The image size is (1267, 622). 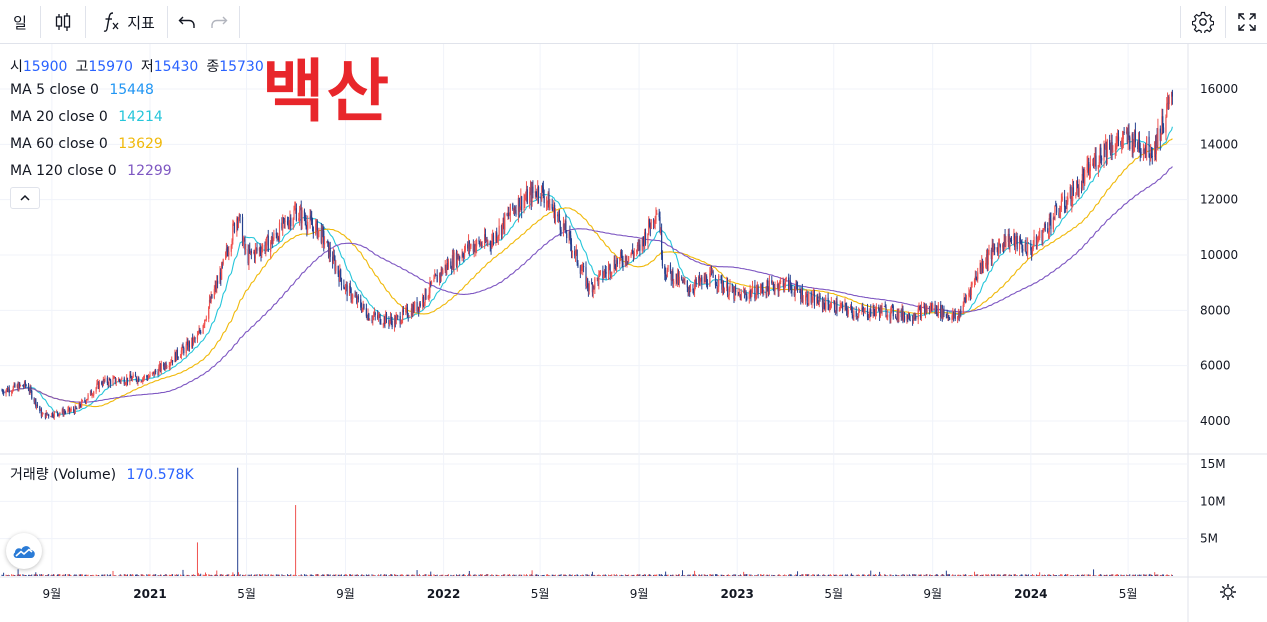 I want to click on tradingview-logo-button, so click(x=24, y=551).